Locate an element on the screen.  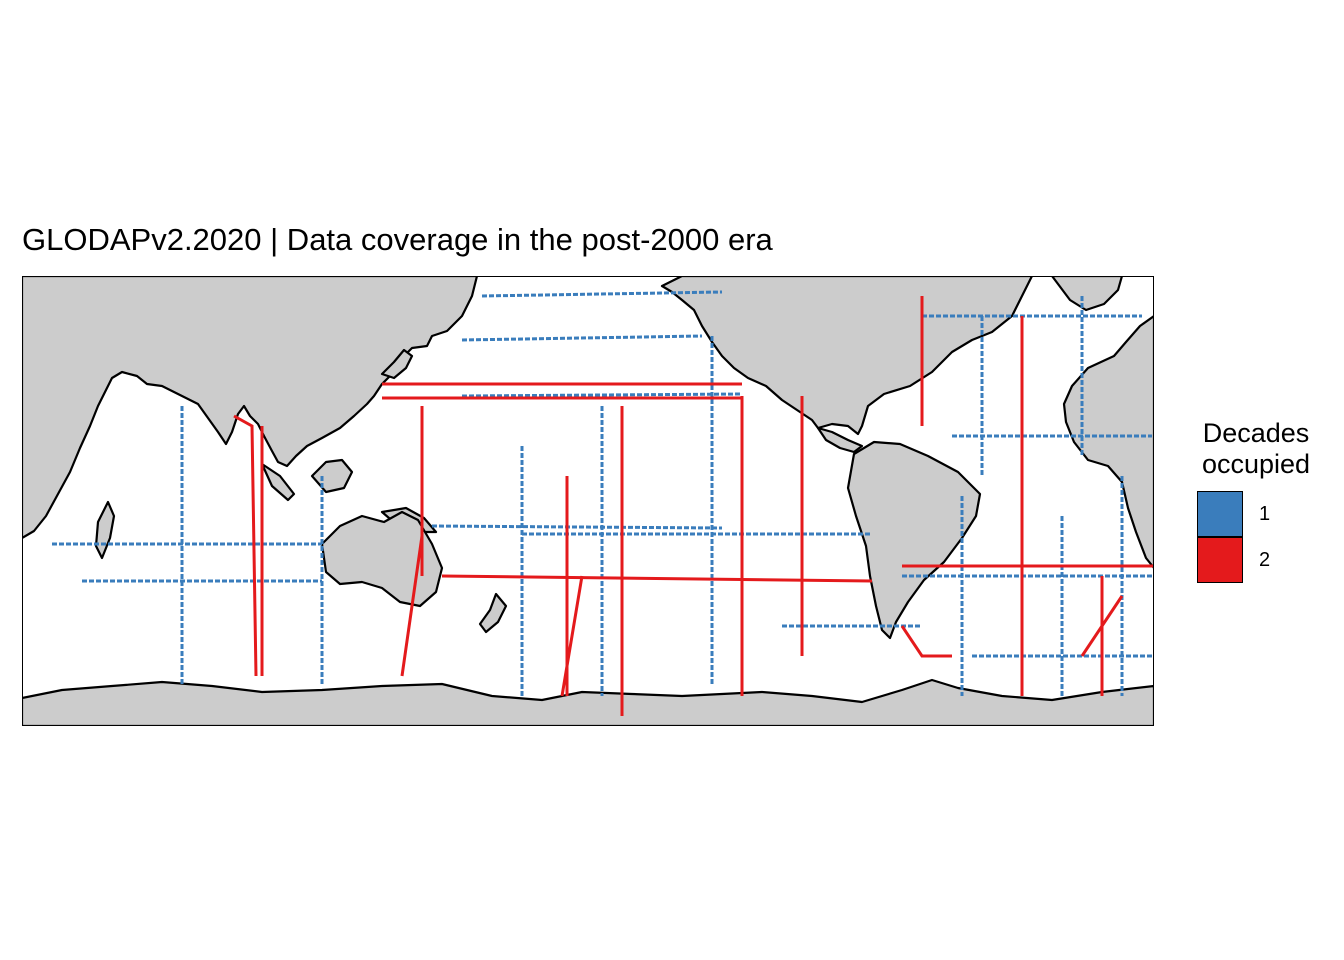
land-greenland is located at coordinates (1087, 294).